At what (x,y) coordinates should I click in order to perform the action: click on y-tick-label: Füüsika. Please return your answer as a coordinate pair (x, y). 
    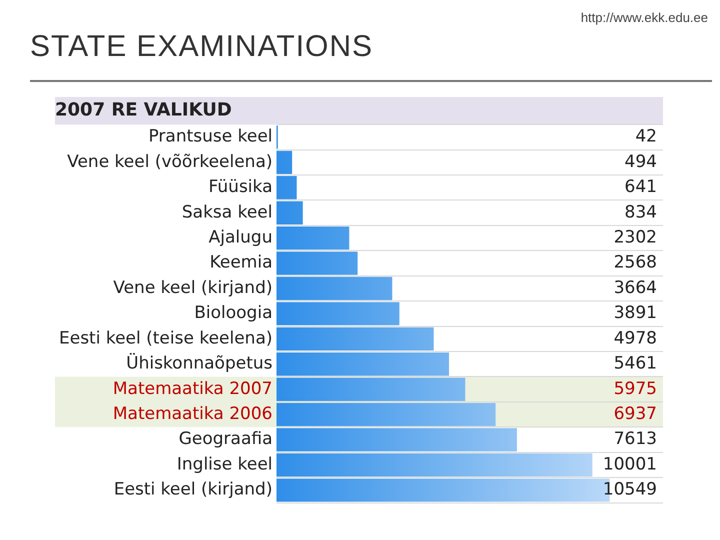
    Looking at the image, I should click on (240, 187).